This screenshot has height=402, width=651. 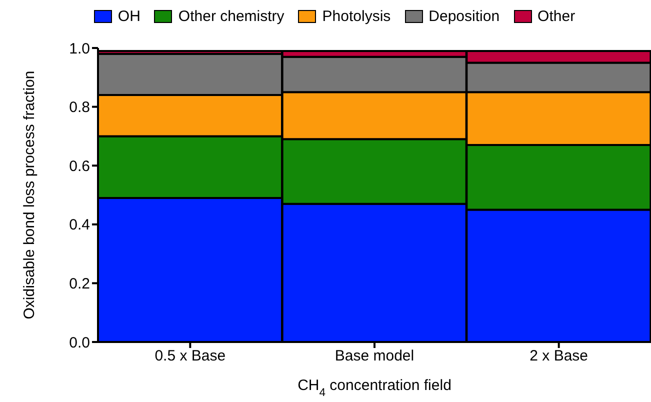 What do you see at coordinates (79, 166) in the screenshot?
I see `y-tick-label: 0.6` at bounding box center [79, 166].